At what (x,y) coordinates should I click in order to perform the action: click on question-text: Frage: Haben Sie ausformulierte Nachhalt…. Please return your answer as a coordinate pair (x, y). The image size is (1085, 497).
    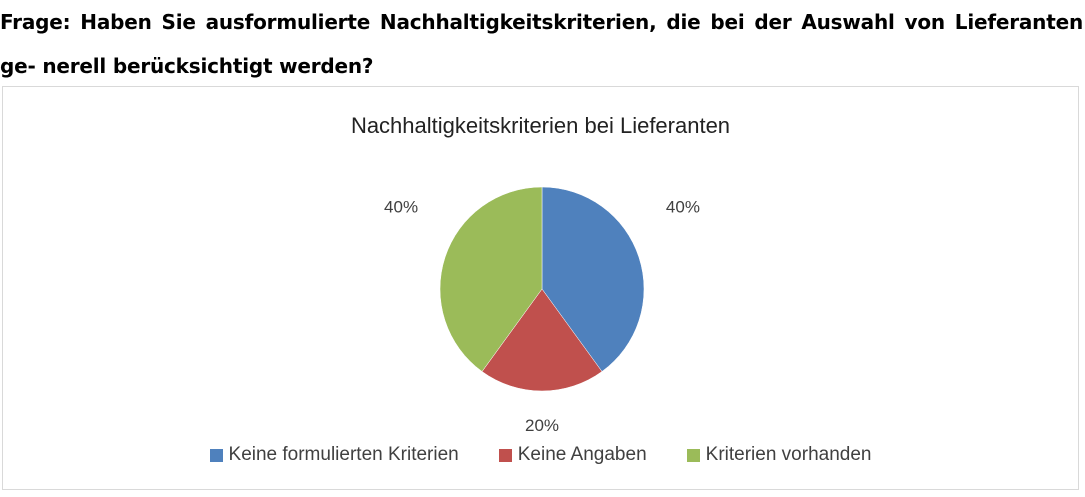
    Looking at the image, I should click on (541, 44).